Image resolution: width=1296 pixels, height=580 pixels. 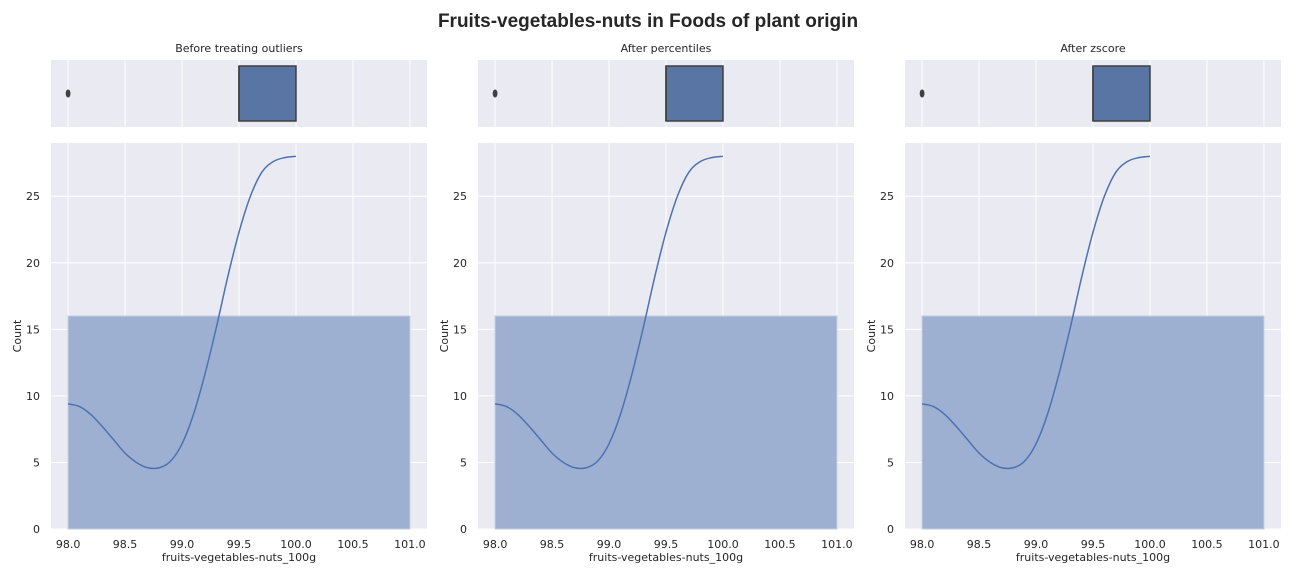 What do you see at coordinates (239, 544) in the screenshot?
I see `panel-1-x-tick-label-3: 99.5` at bounding box center [239, 544].